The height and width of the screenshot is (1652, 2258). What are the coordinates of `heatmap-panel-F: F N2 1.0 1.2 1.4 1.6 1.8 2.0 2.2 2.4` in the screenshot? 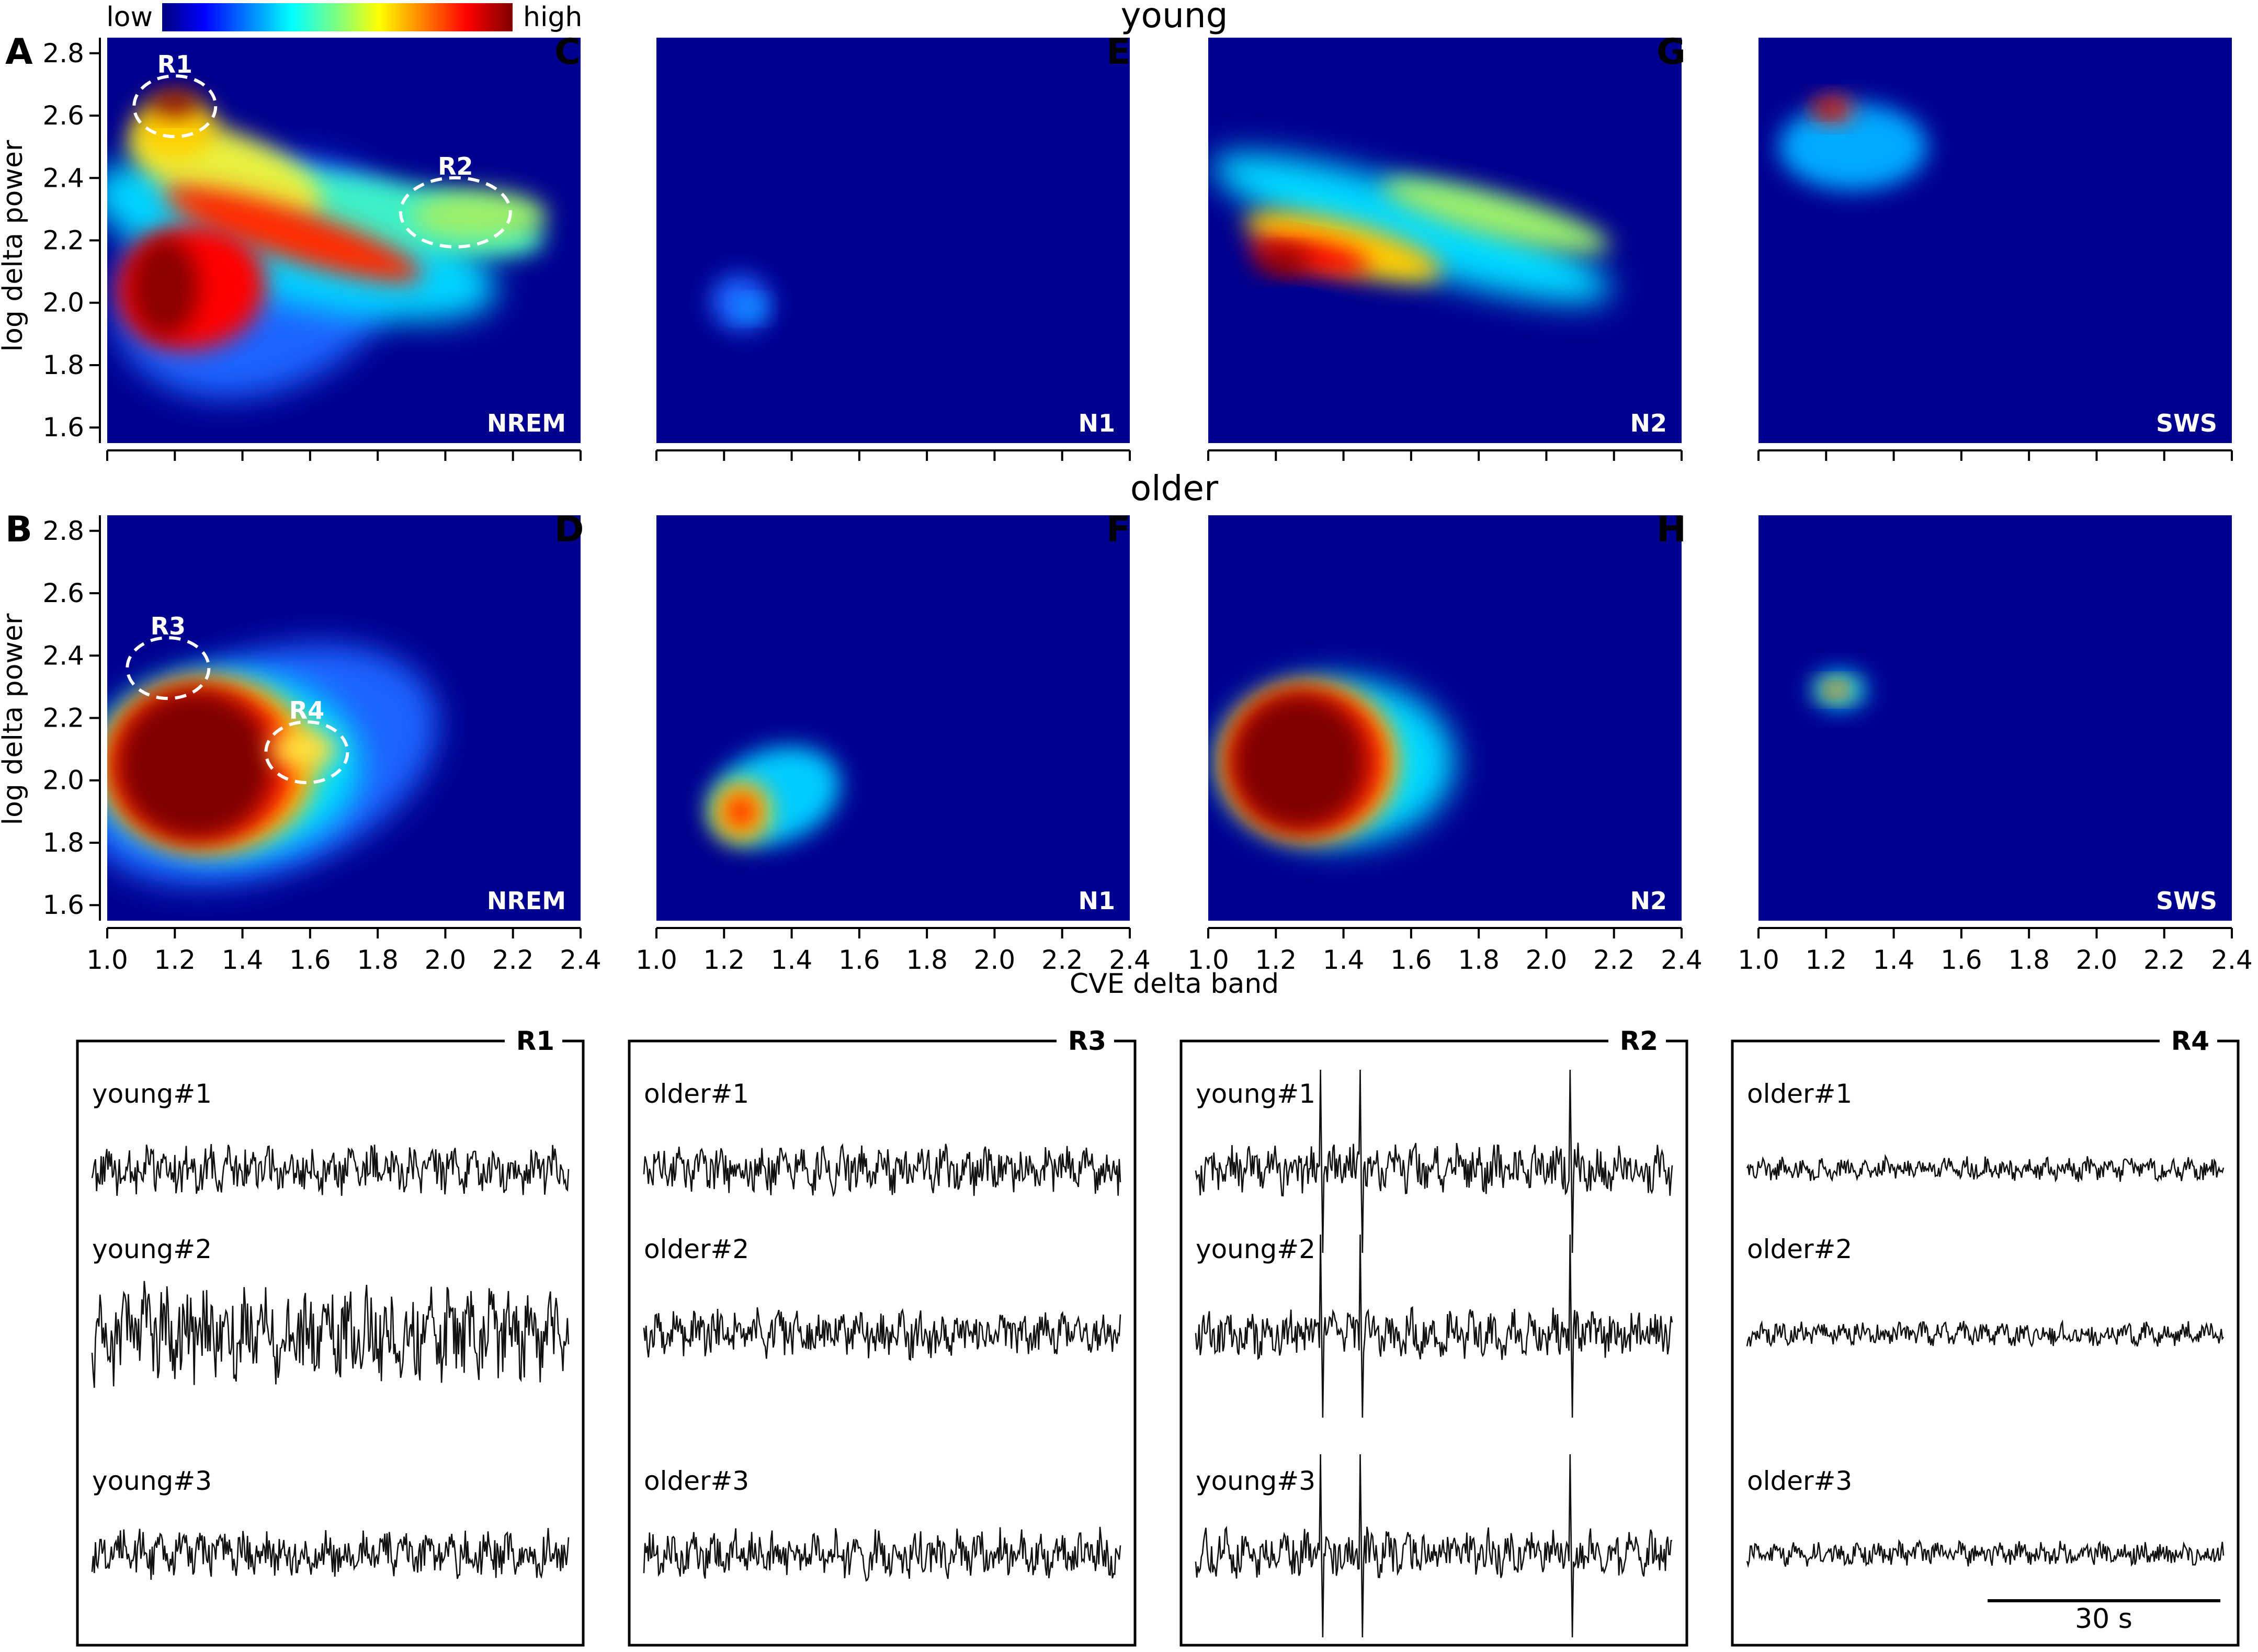 It's located at (1404, 742).